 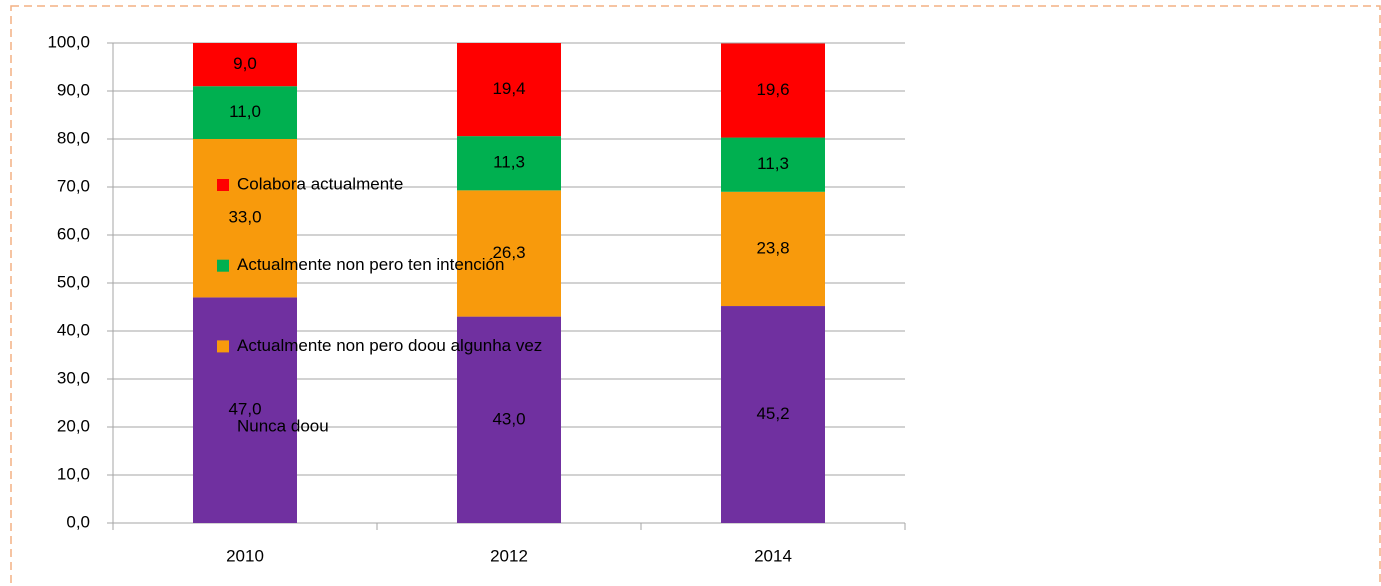 I want to click on value-label: 47,0, so click(x=244, y=409).